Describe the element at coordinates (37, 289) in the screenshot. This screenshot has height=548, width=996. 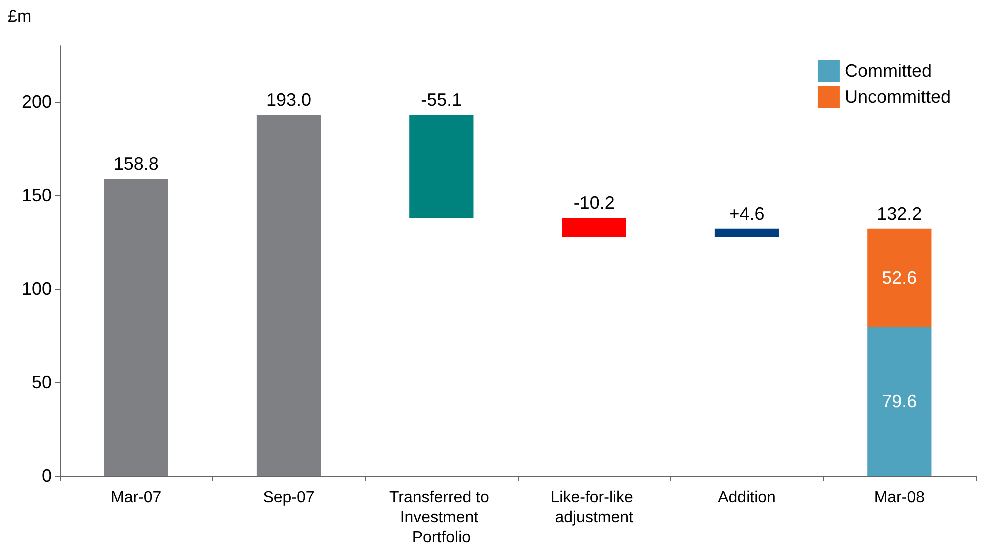
I see `y-tick-label: 100` at that location.